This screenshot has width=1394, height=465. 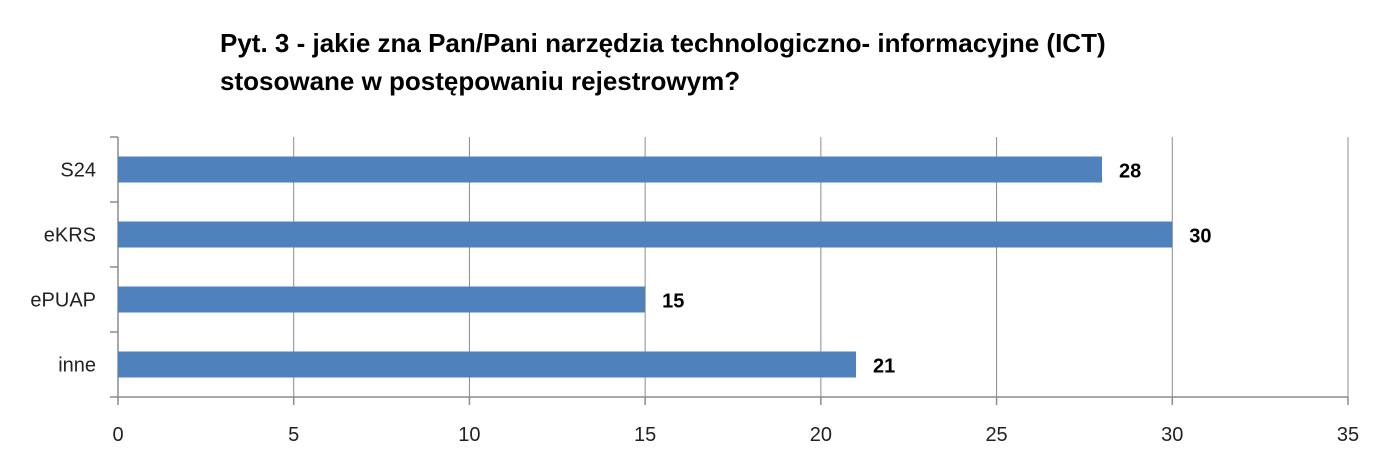 I want to click on bar-eKRS, so click(x=645, y=234).